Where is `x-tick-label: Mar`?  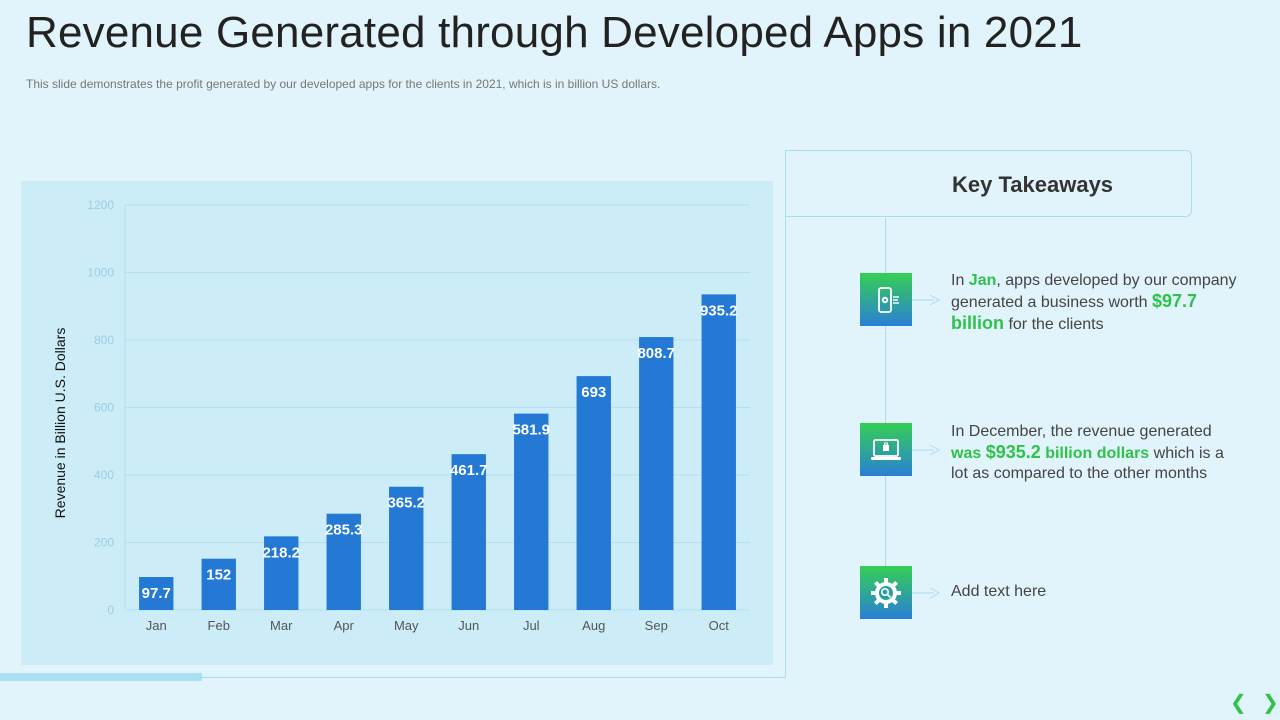
x-tick-label: Mar is located at coordinates (281, 625).